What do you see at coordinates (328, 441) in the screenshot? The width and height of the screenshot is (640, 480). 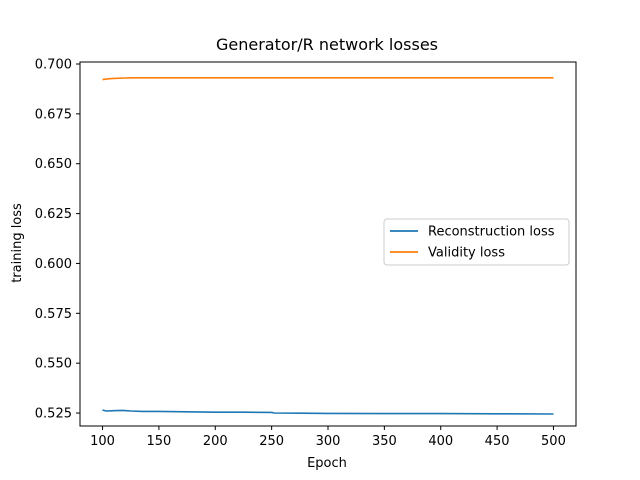 I see `x-tick-label: 300` at bounding box center [328, 441].